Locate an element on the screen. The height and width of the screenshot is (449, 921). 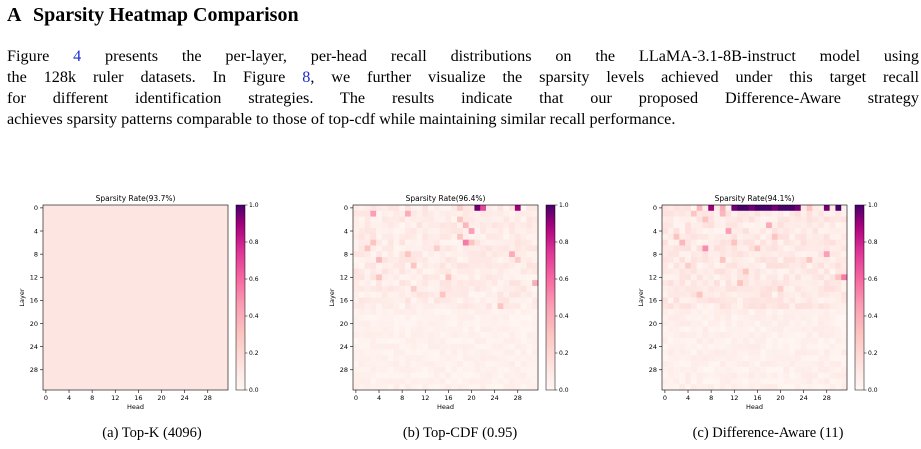
colorbar-tick-label: 0.8 is located at coordinates (873, 242).